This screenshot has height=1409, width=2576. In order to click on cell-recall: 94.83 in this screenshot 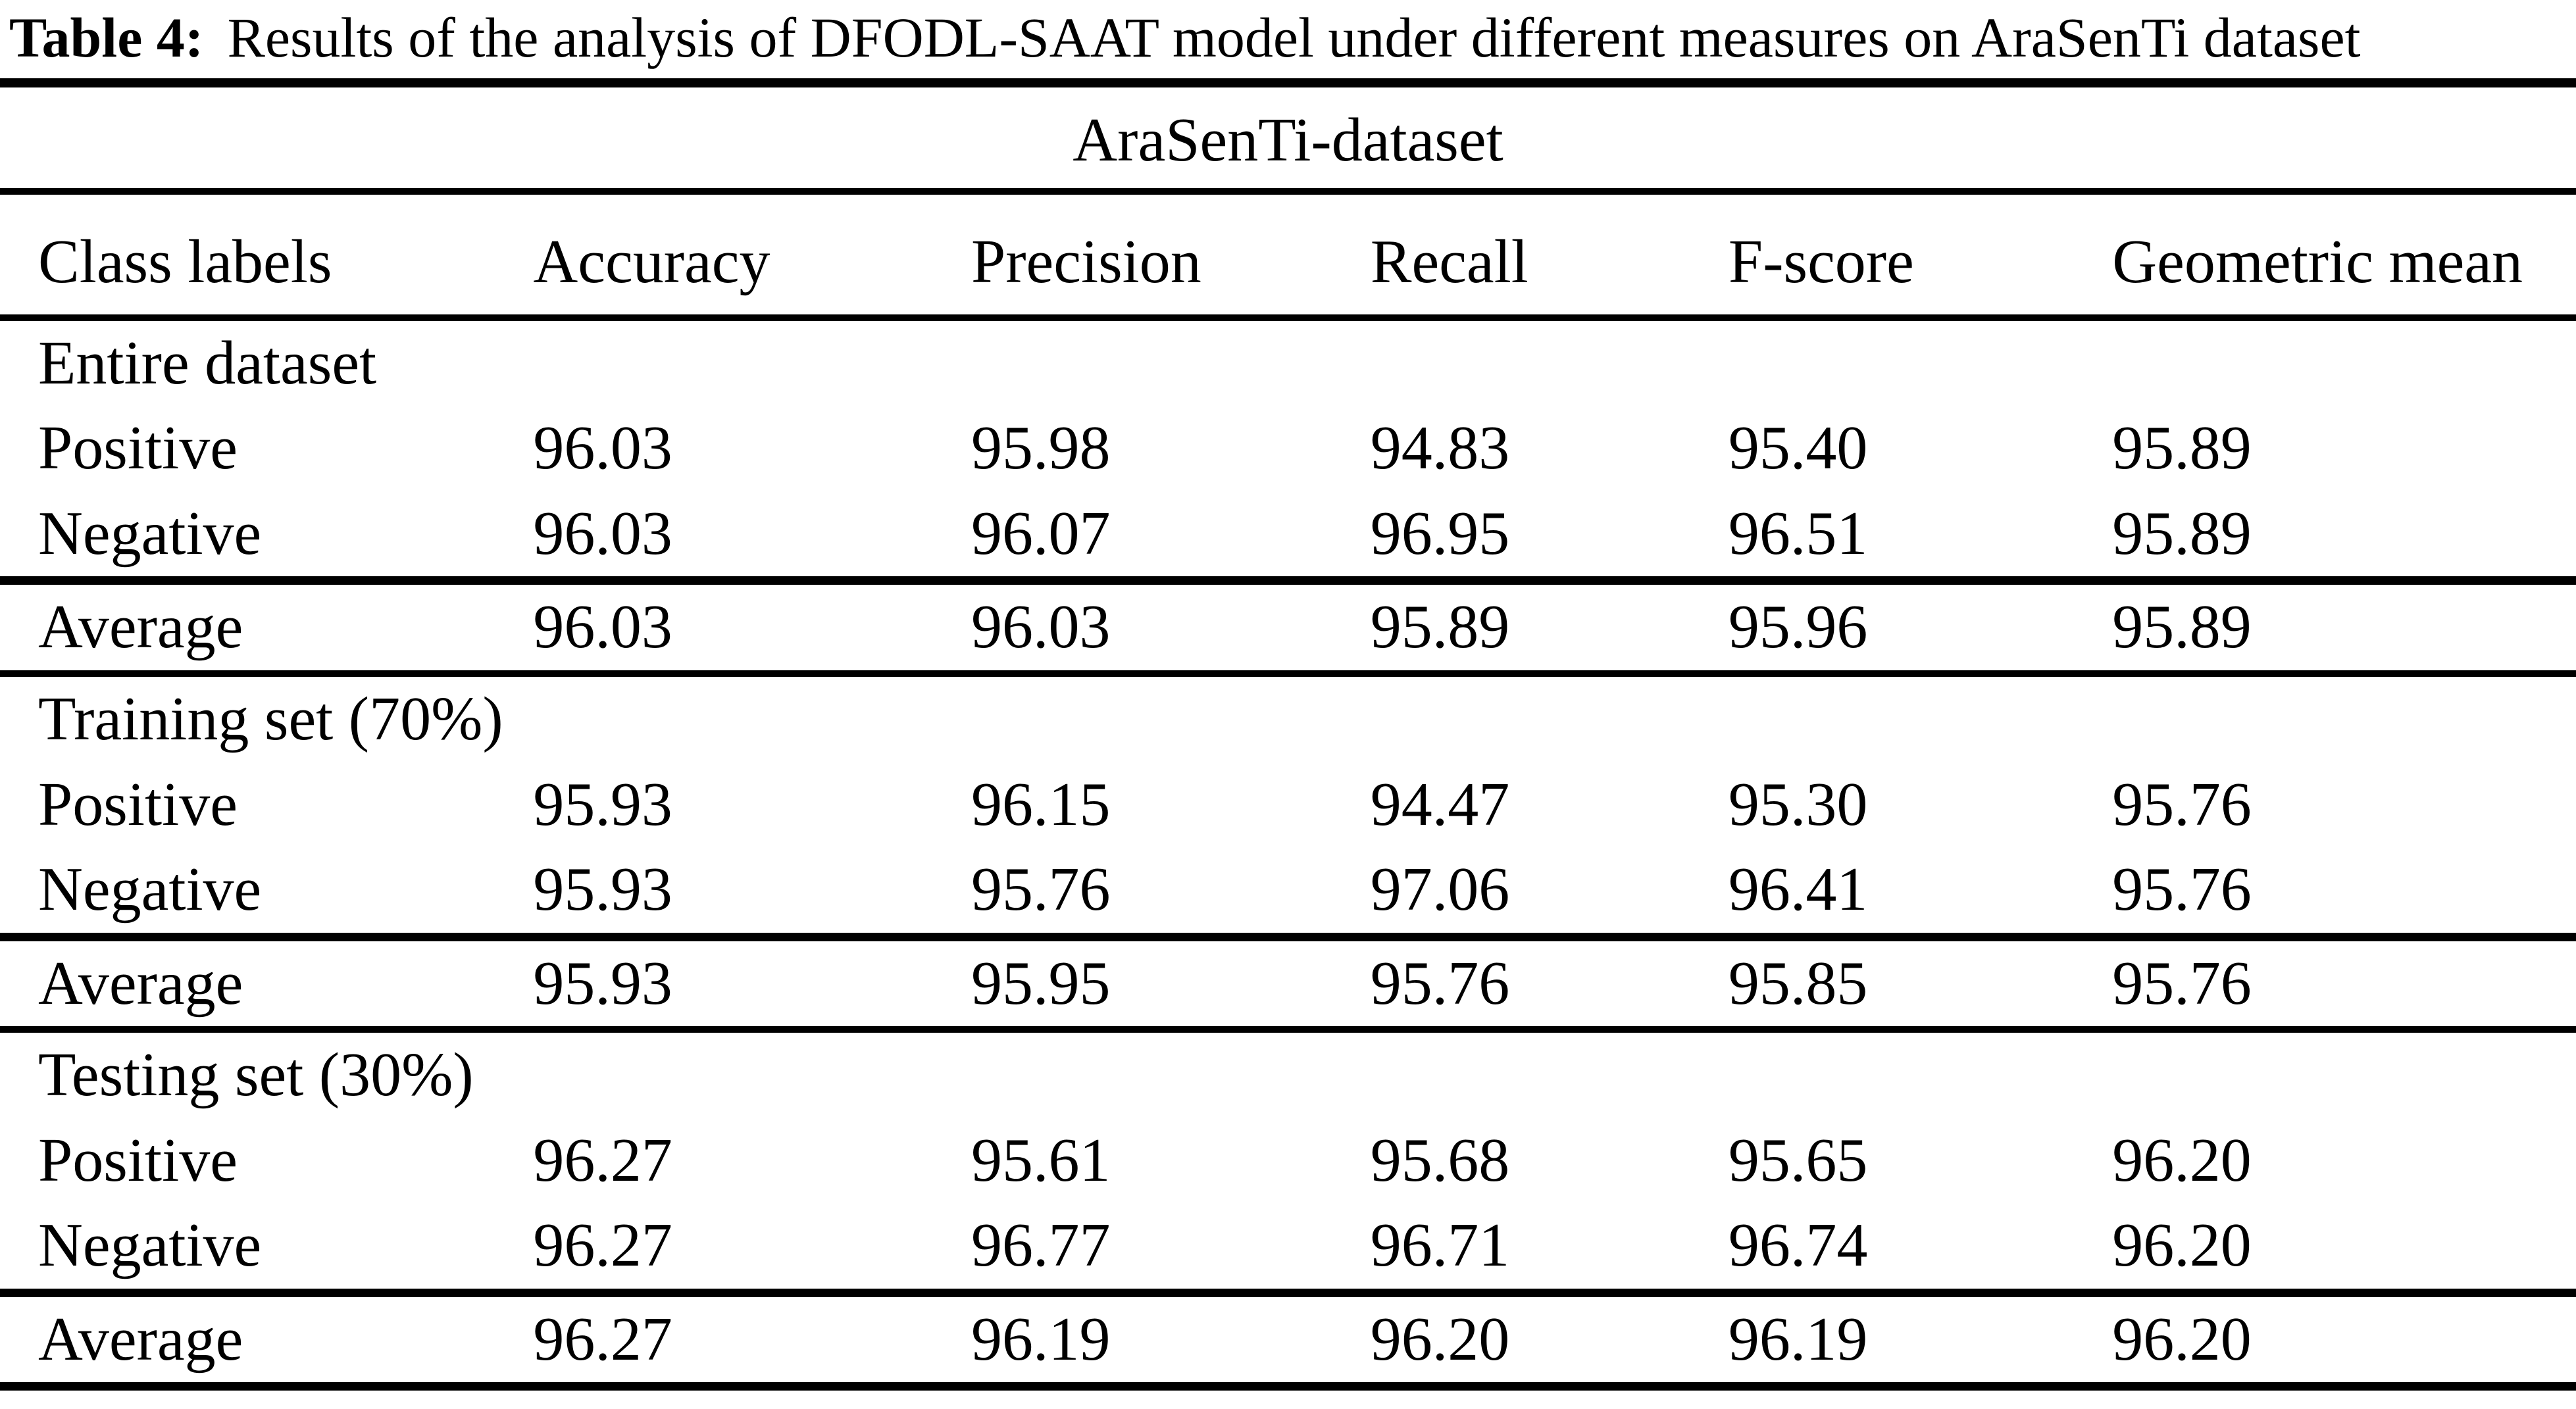, I will do `click(1440, 448)`.